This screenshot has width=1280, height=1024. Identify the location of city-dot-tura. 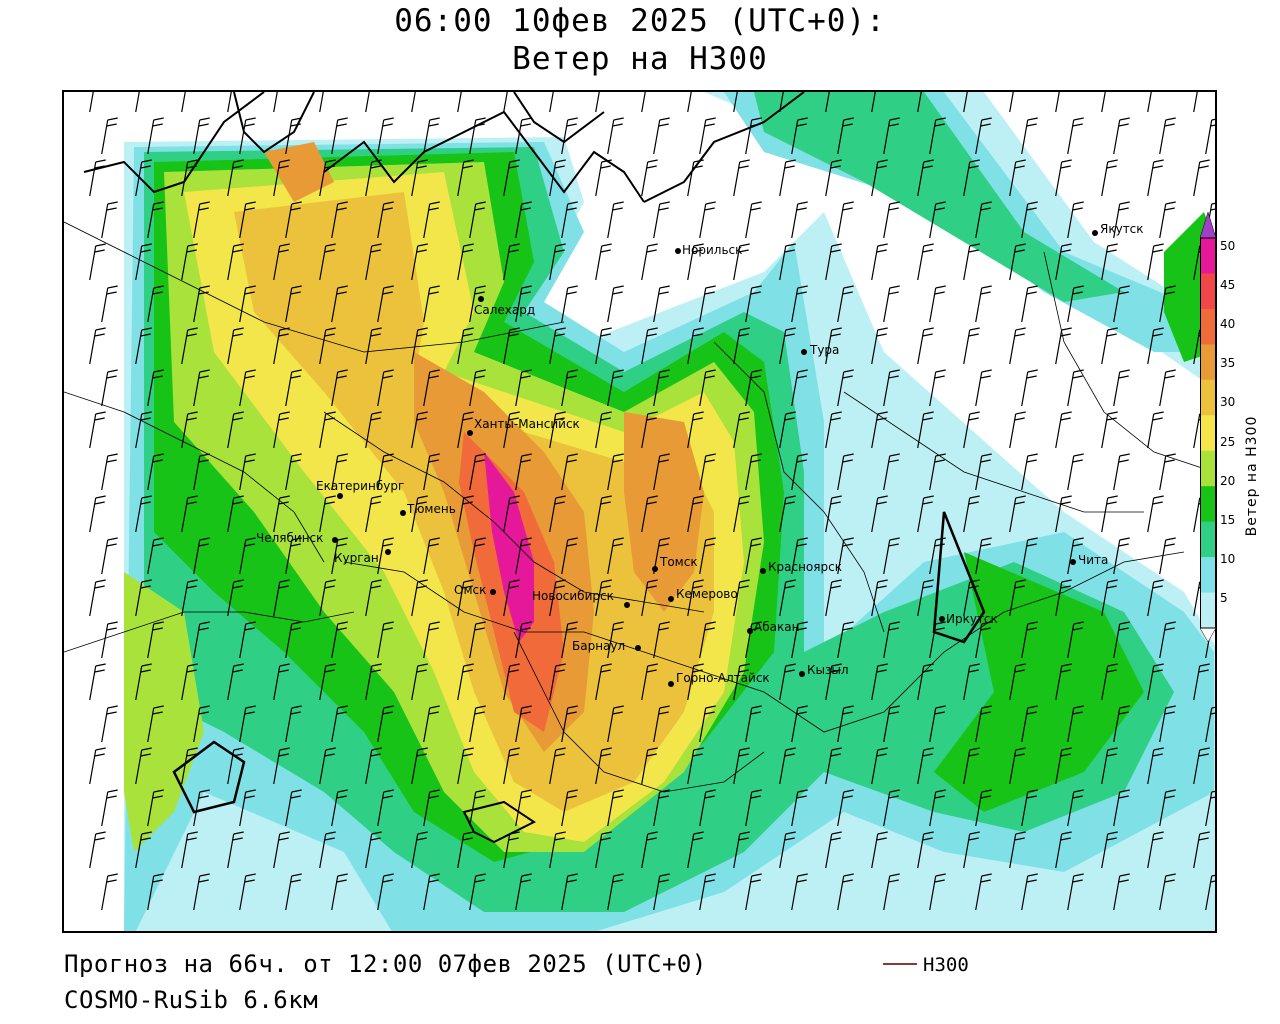
(804, 352).